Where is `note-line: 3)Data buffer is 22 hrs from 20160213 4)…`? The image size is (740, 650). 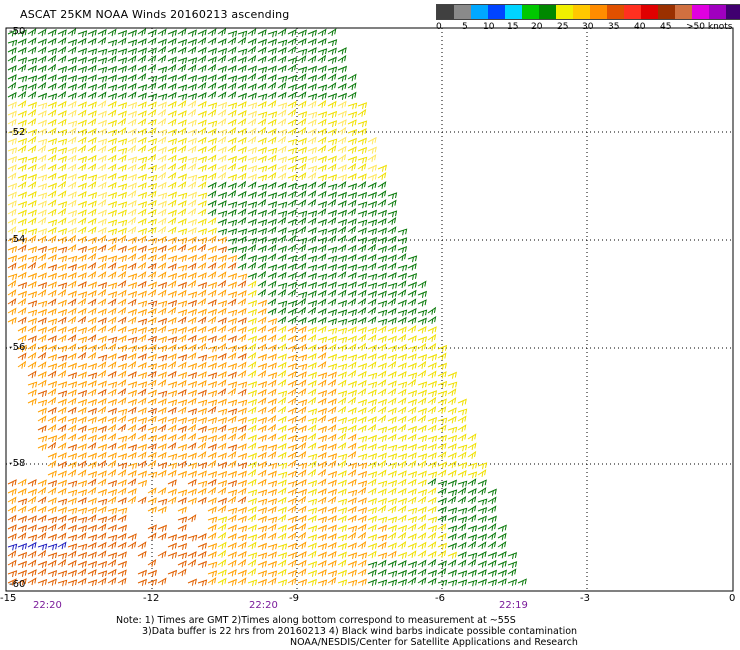 note-line: 3)Data buffer is 22 hrs from 20160213 4)… is located at coordinates (360, 631).